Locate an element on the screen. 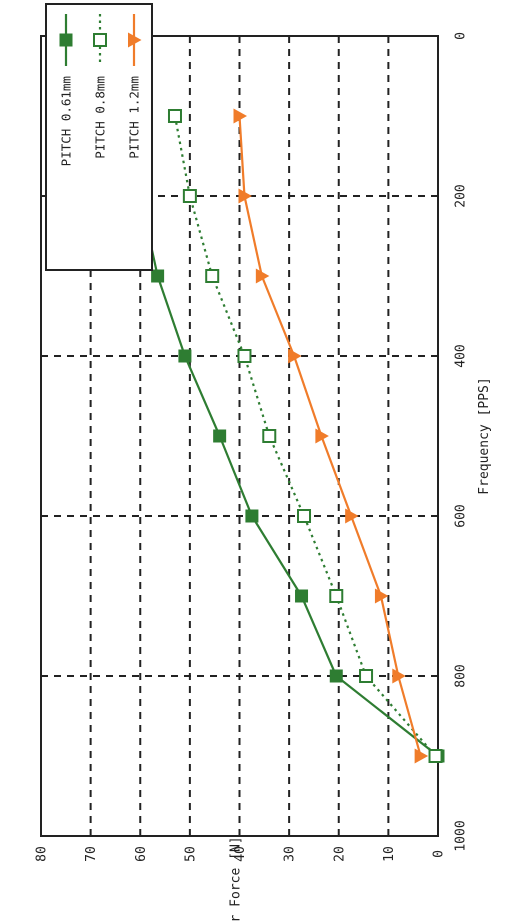  x-tick-label: 200 is located at coordinates (461, 195).